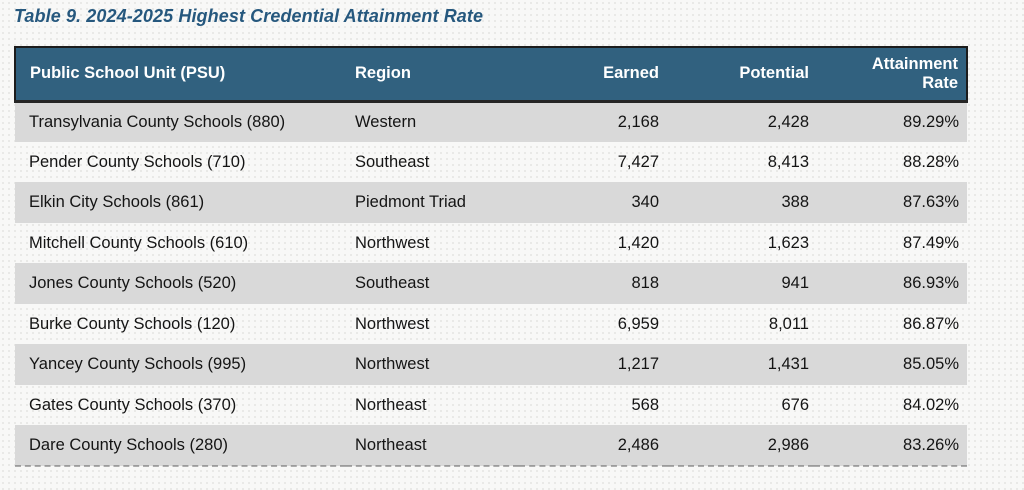 The height and width of the screenshot is (490, 1024). I want to click on column-header-attainment-rate: Attainment Rate, so click(891, 74).